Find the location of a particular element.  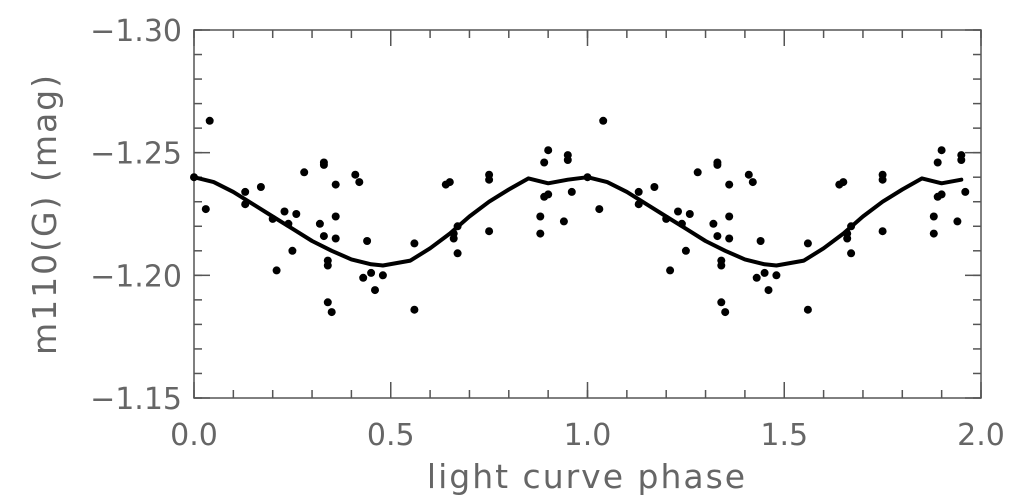

fit-curve is located at coordinates (578, 221).